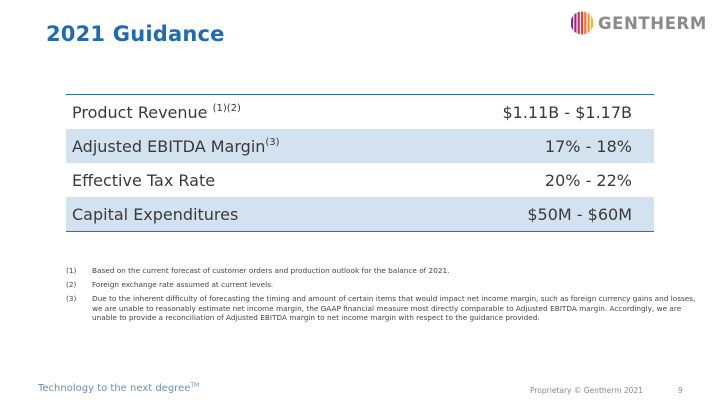 This screenshot has width=720, height=405. Describe the element at coordinates (652, 23) in the screenshot. I see `logo-wordmark: GENTHERM` at that location.